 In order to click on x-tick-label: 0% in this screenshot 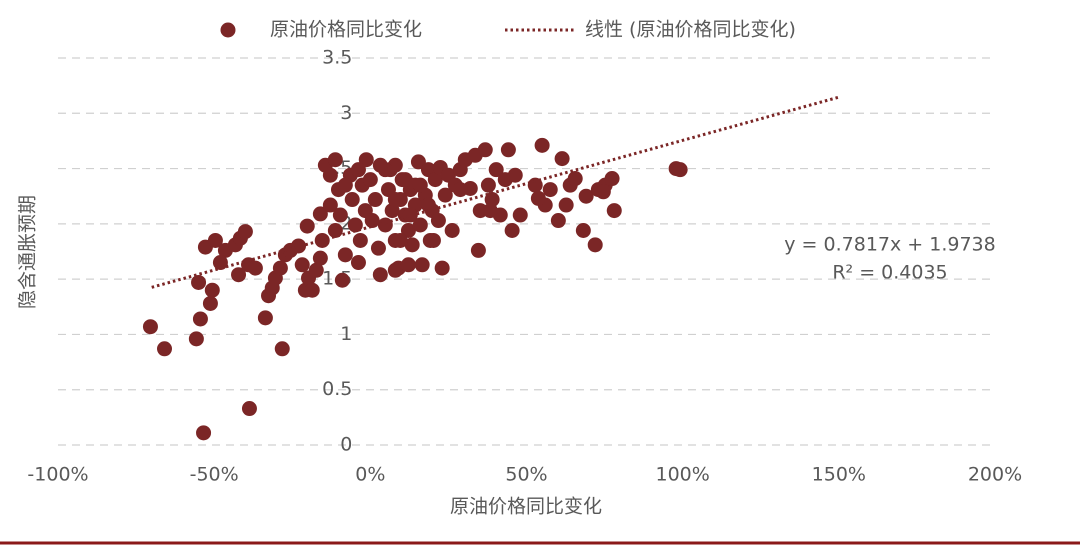, I will do `click(370, 475)`.